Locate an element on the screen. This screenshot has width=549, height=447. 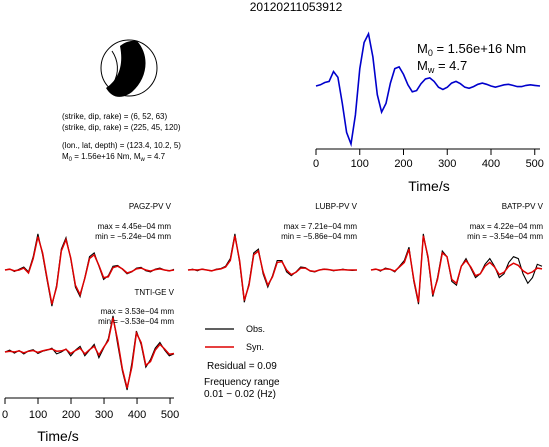
stf-m0-text: M0 = 1.56e+16 Nm is located at coordinates (471, 49).